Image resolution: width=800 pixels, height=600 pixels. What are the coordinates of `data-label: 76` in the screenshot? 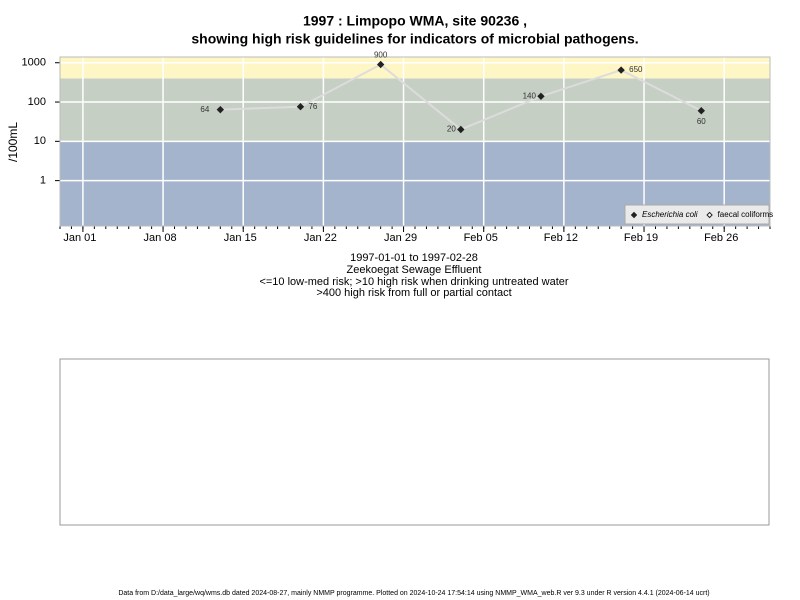 It's located at (312, 106).